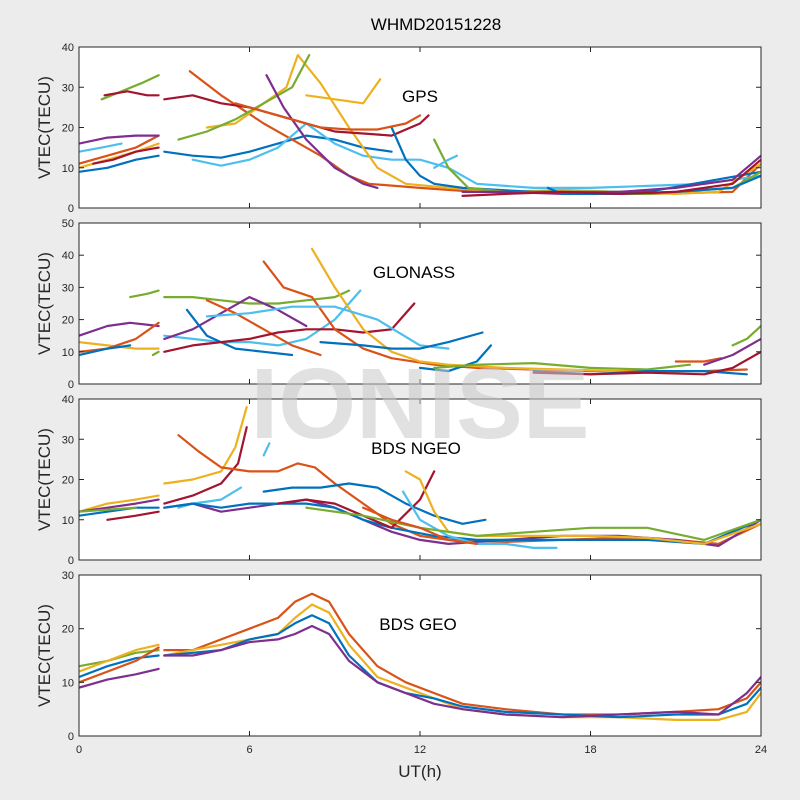 This screenshot has width=800, height=800. Describe the element at coordinates (420, 750) in the screenshot. I see `x-tick-label: 12` at that location.